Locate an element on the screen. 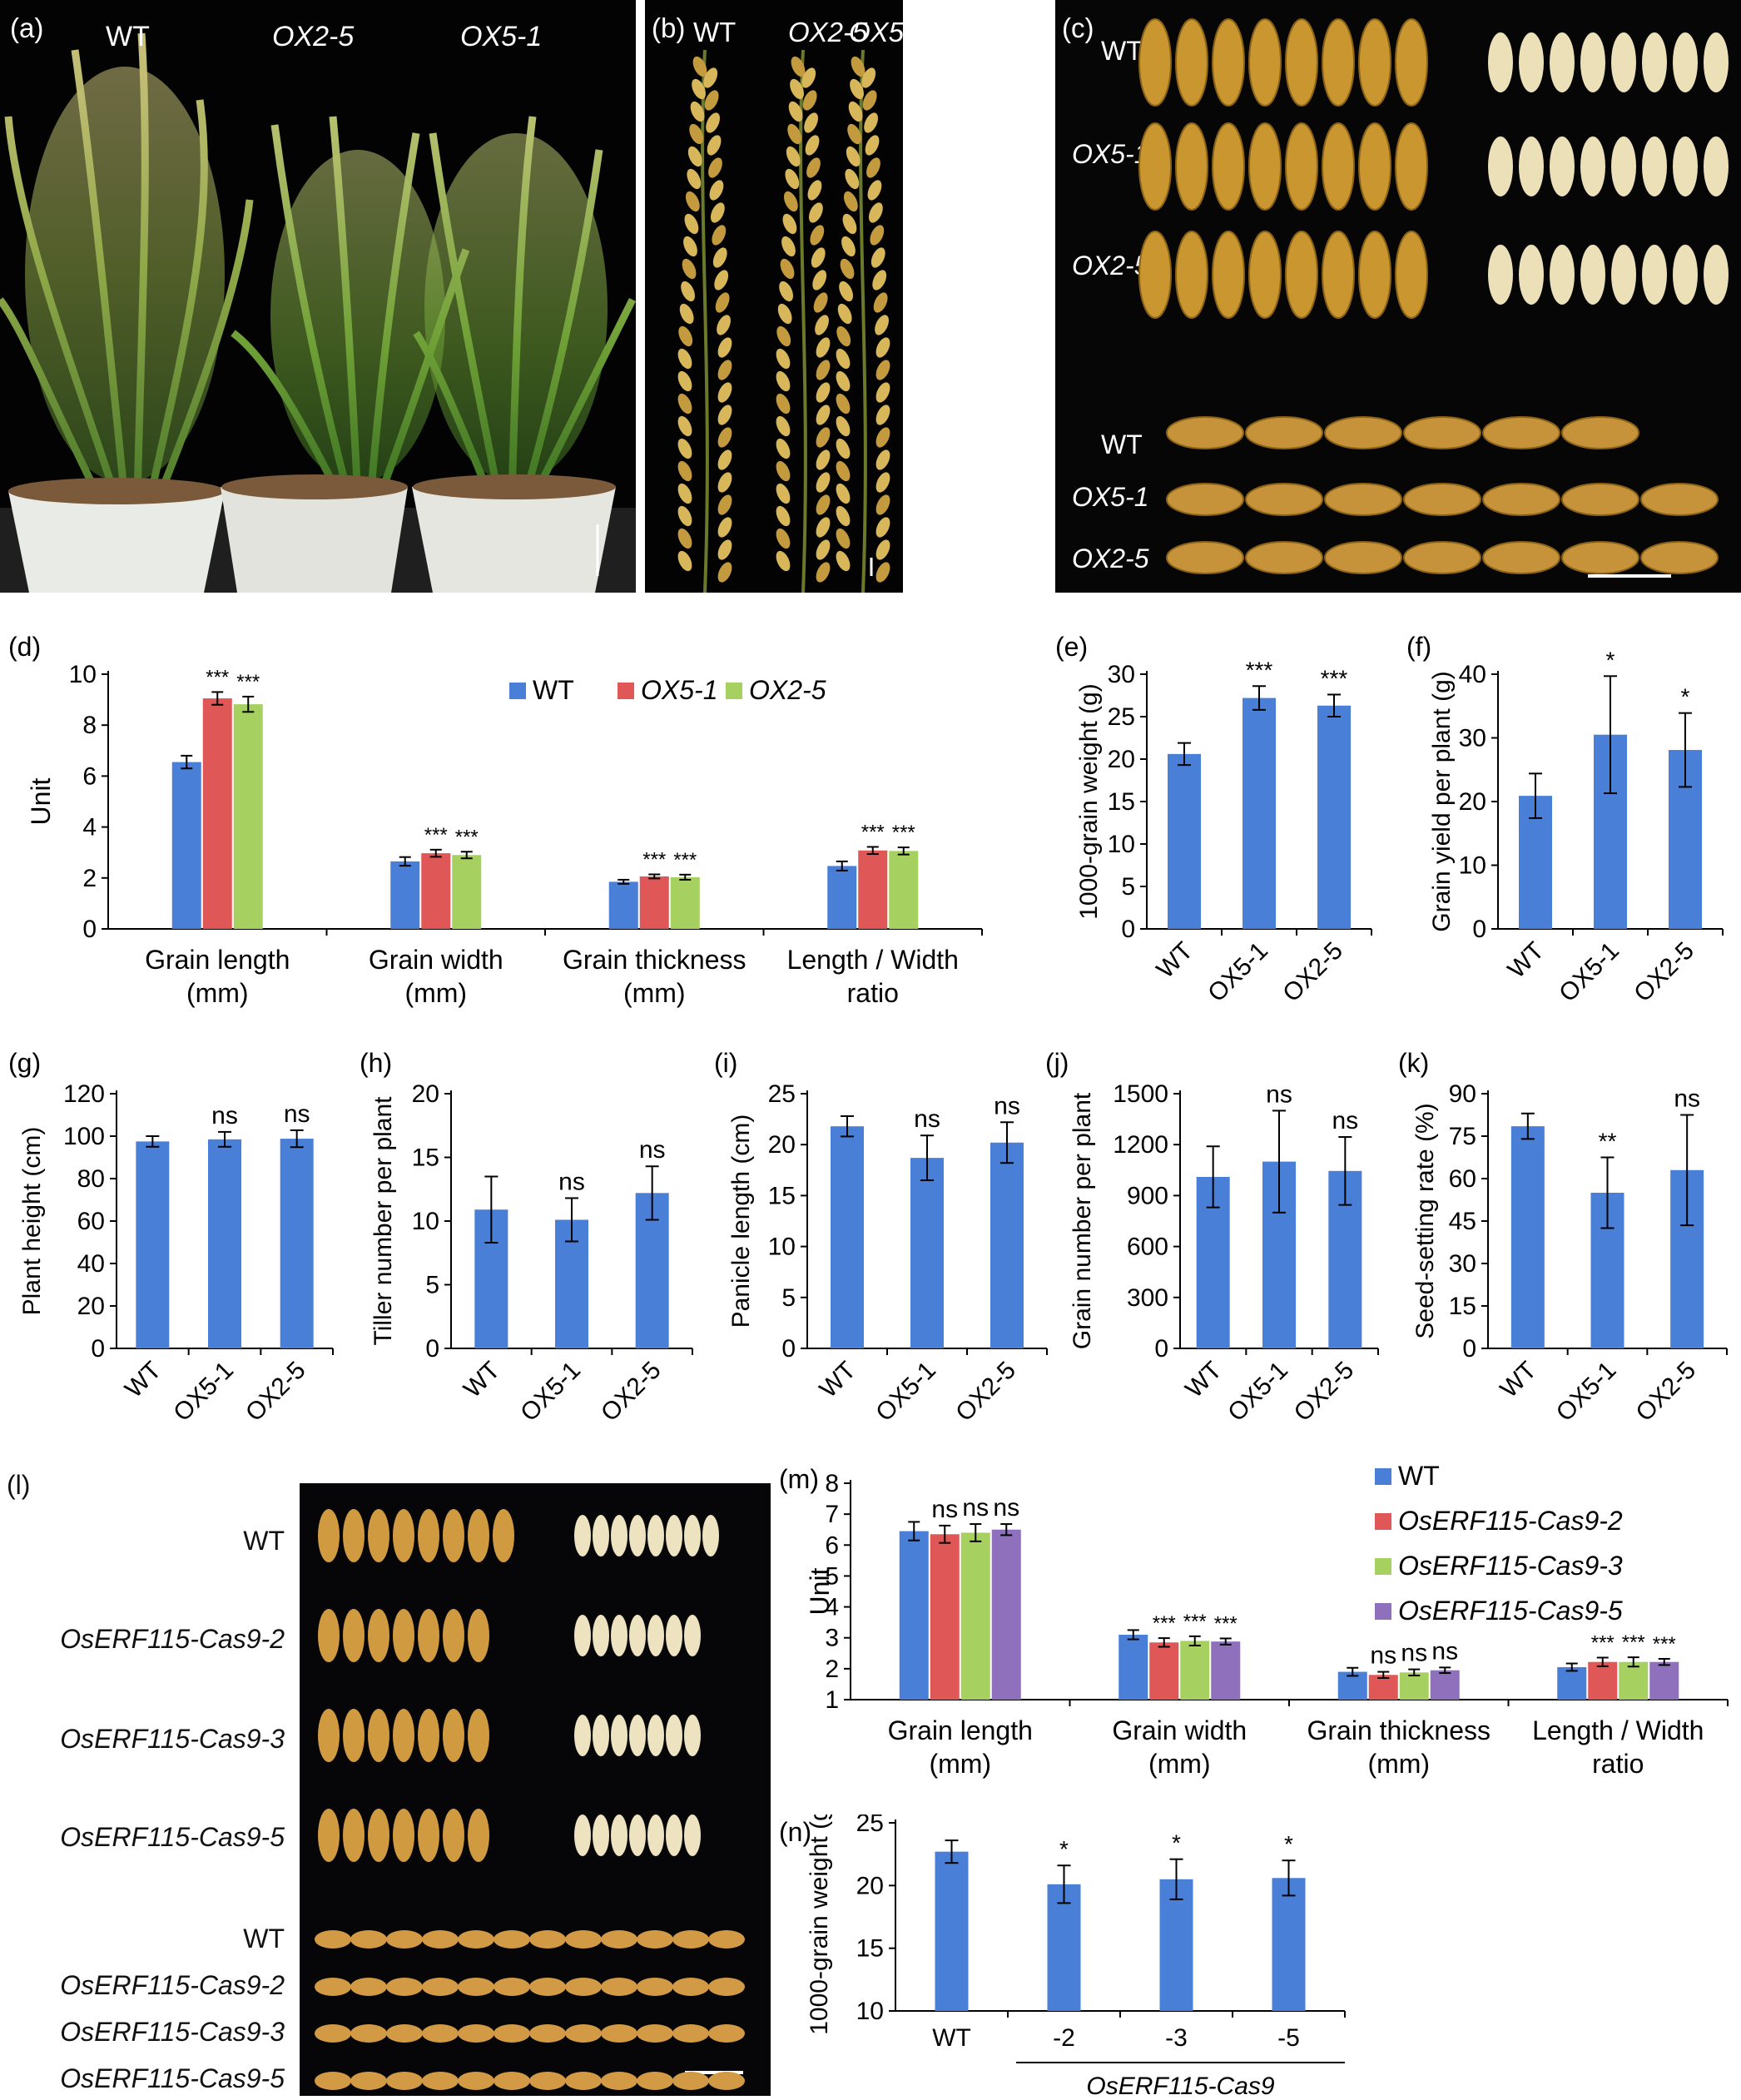 Image resolution: width=1741 pixels, height=2100 pixels. panel-label-c: (c) is located at coordinates (1078, 28).